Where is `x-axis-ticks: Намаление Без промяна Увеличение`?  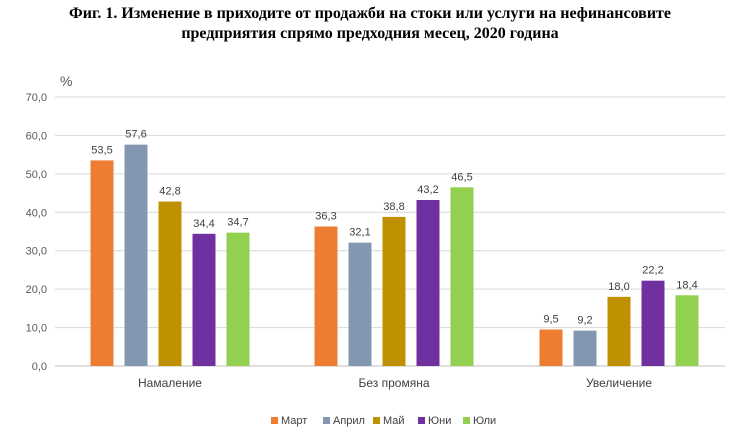
x-axis-ticks: Намаление Без промяна Увеличение is located at coordinates (395, 383).